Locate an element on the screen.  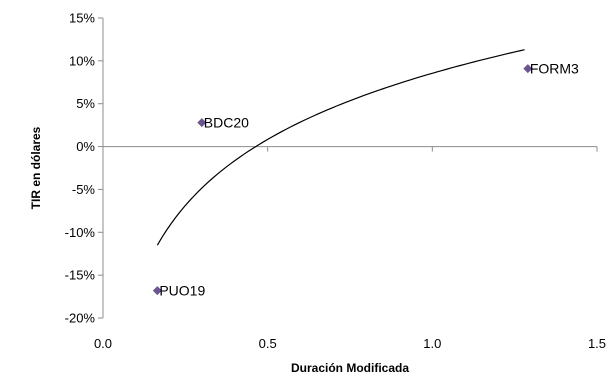
data-label-bdc20: BDC20 is located at coordinates (226, 123).